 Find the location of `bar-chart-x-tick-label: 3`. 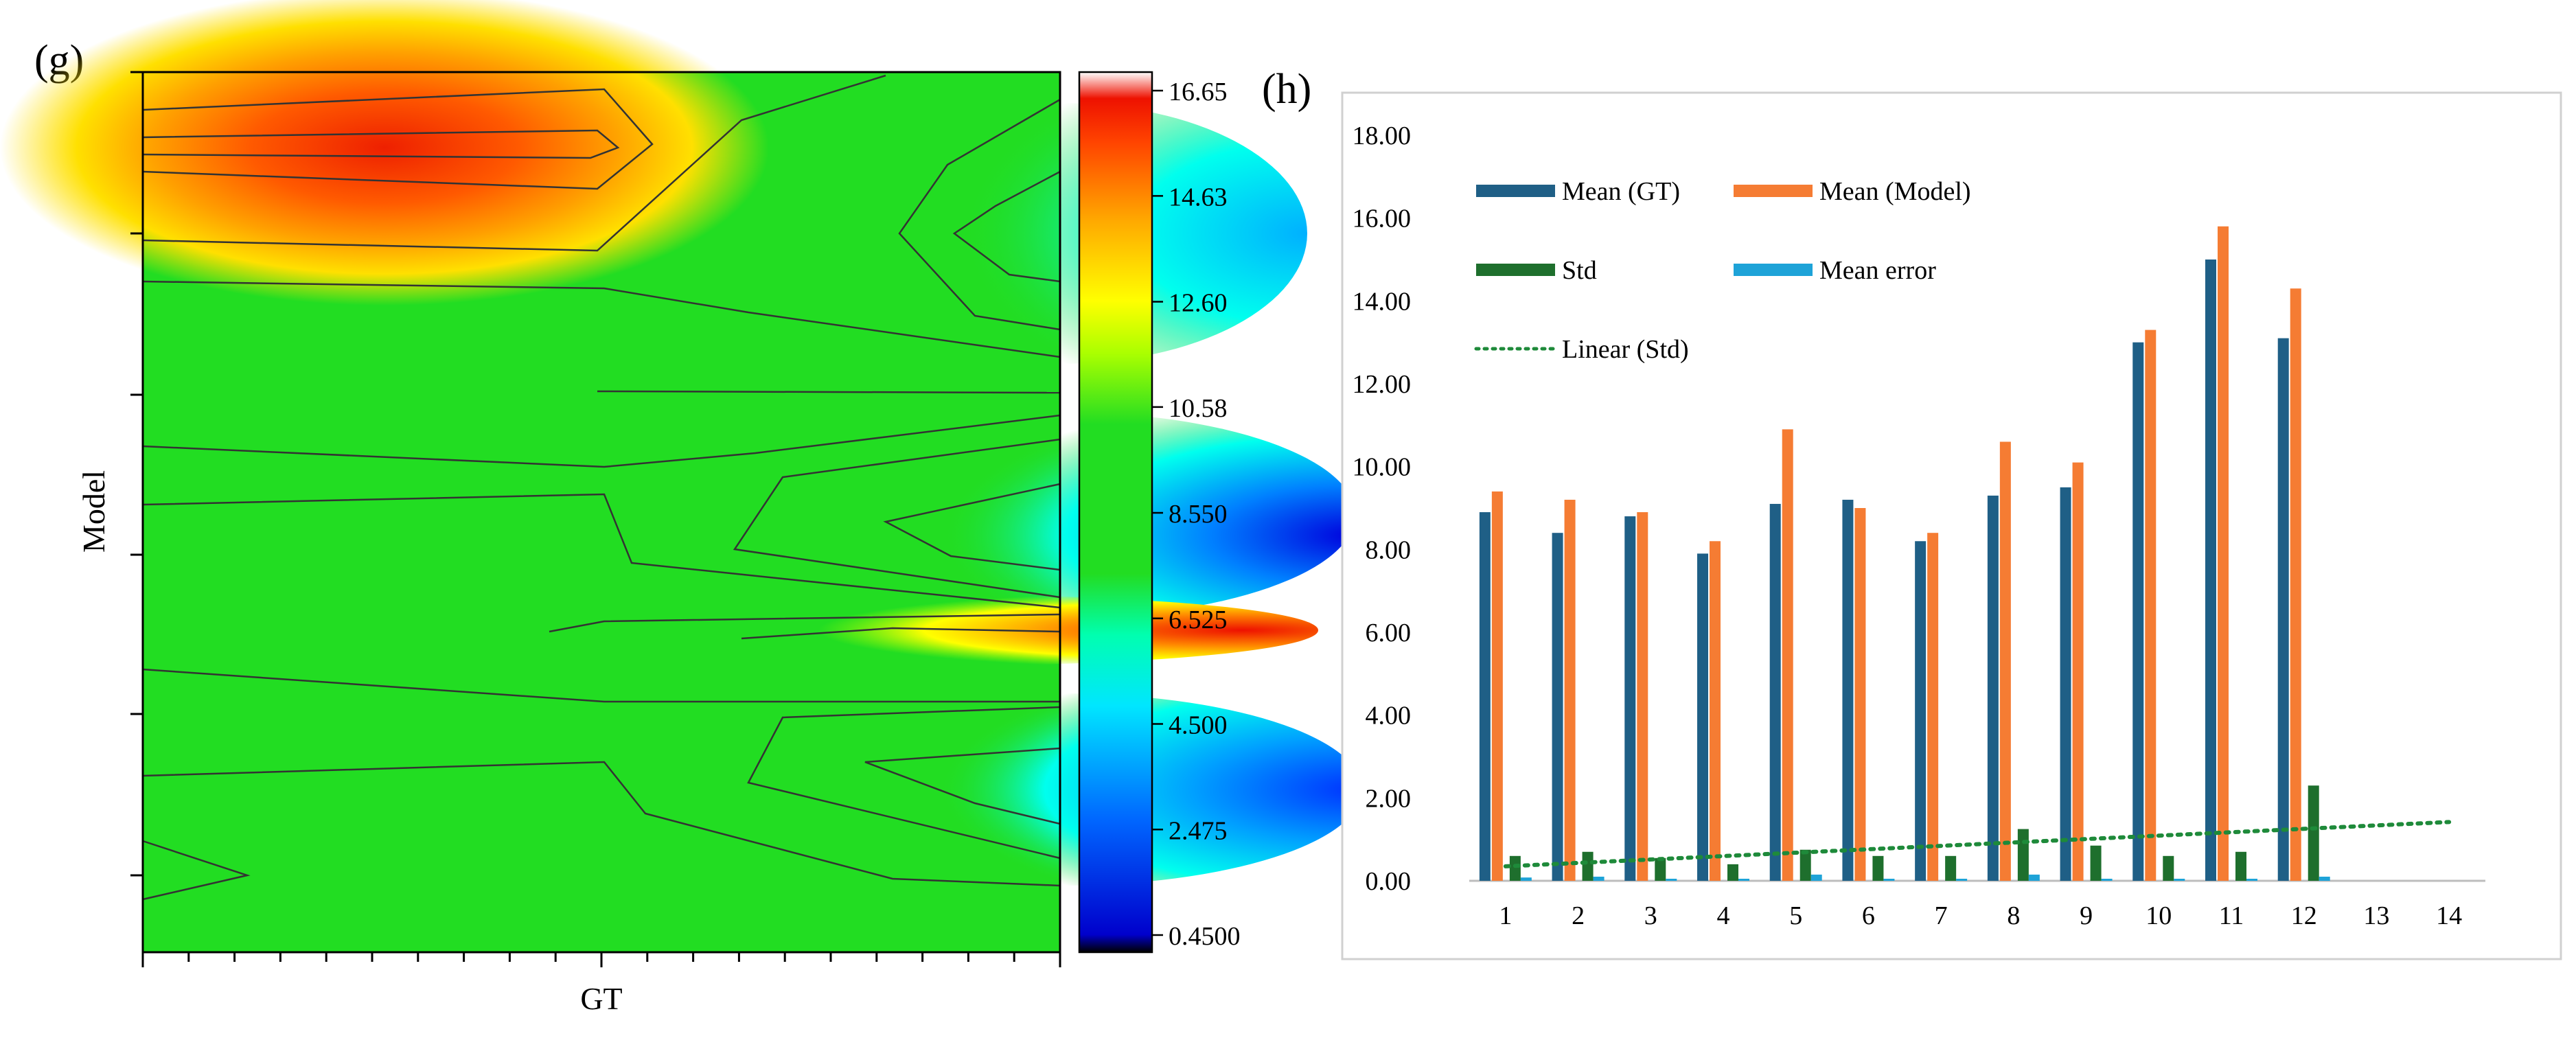

bar-chart-x-tick-label: 3 is located at coordinates (1650, 915).